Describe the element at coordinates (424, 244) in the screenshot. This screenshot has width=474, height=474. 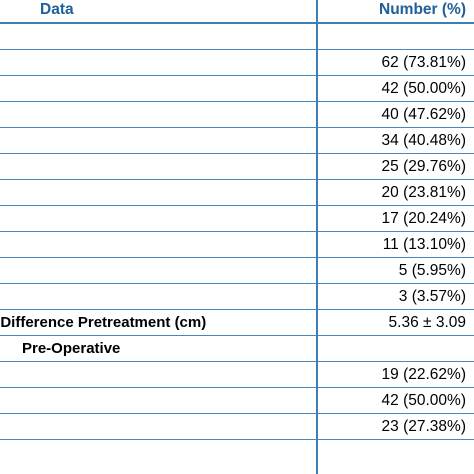
I see `row-value: 11 (13.10%)` at that location.